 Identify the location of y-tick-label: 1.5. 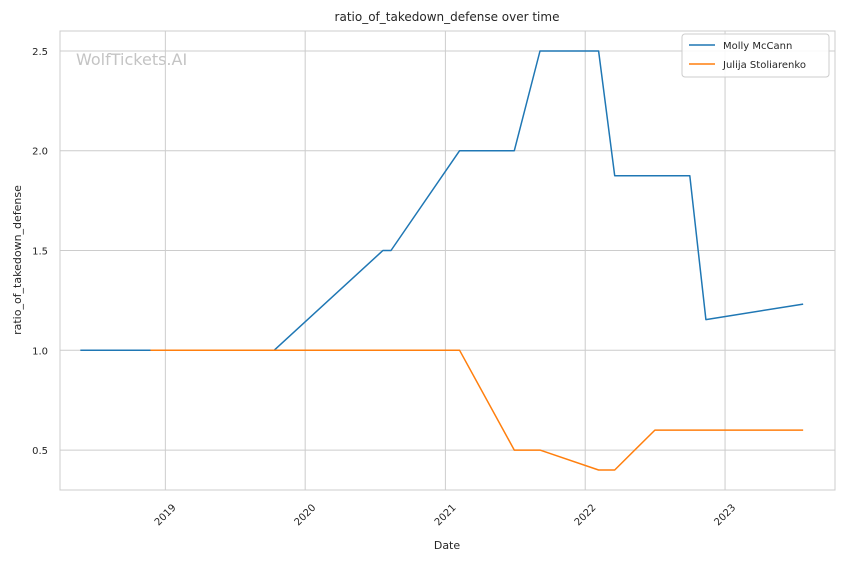
(40, 252).